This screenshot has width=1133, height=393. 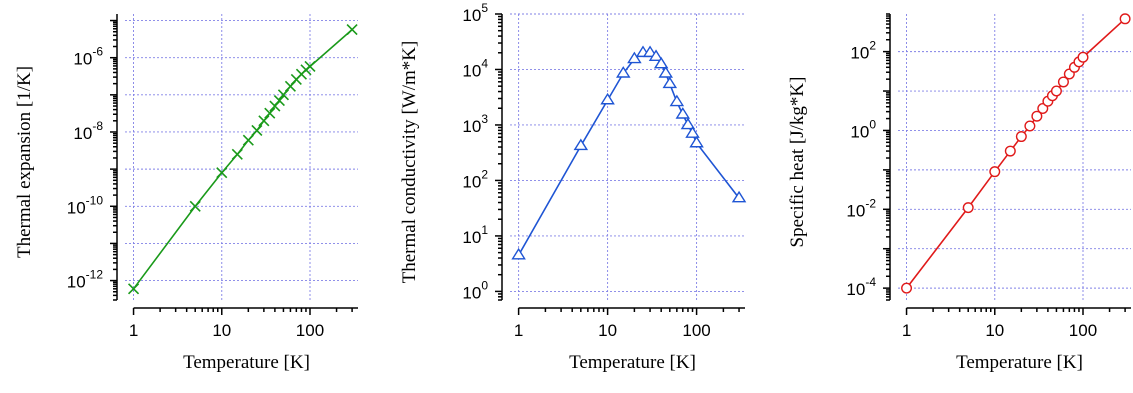 I want to click on y-axis-label: Thermal conductivity [W/m*K], so click(x=409, y=162).